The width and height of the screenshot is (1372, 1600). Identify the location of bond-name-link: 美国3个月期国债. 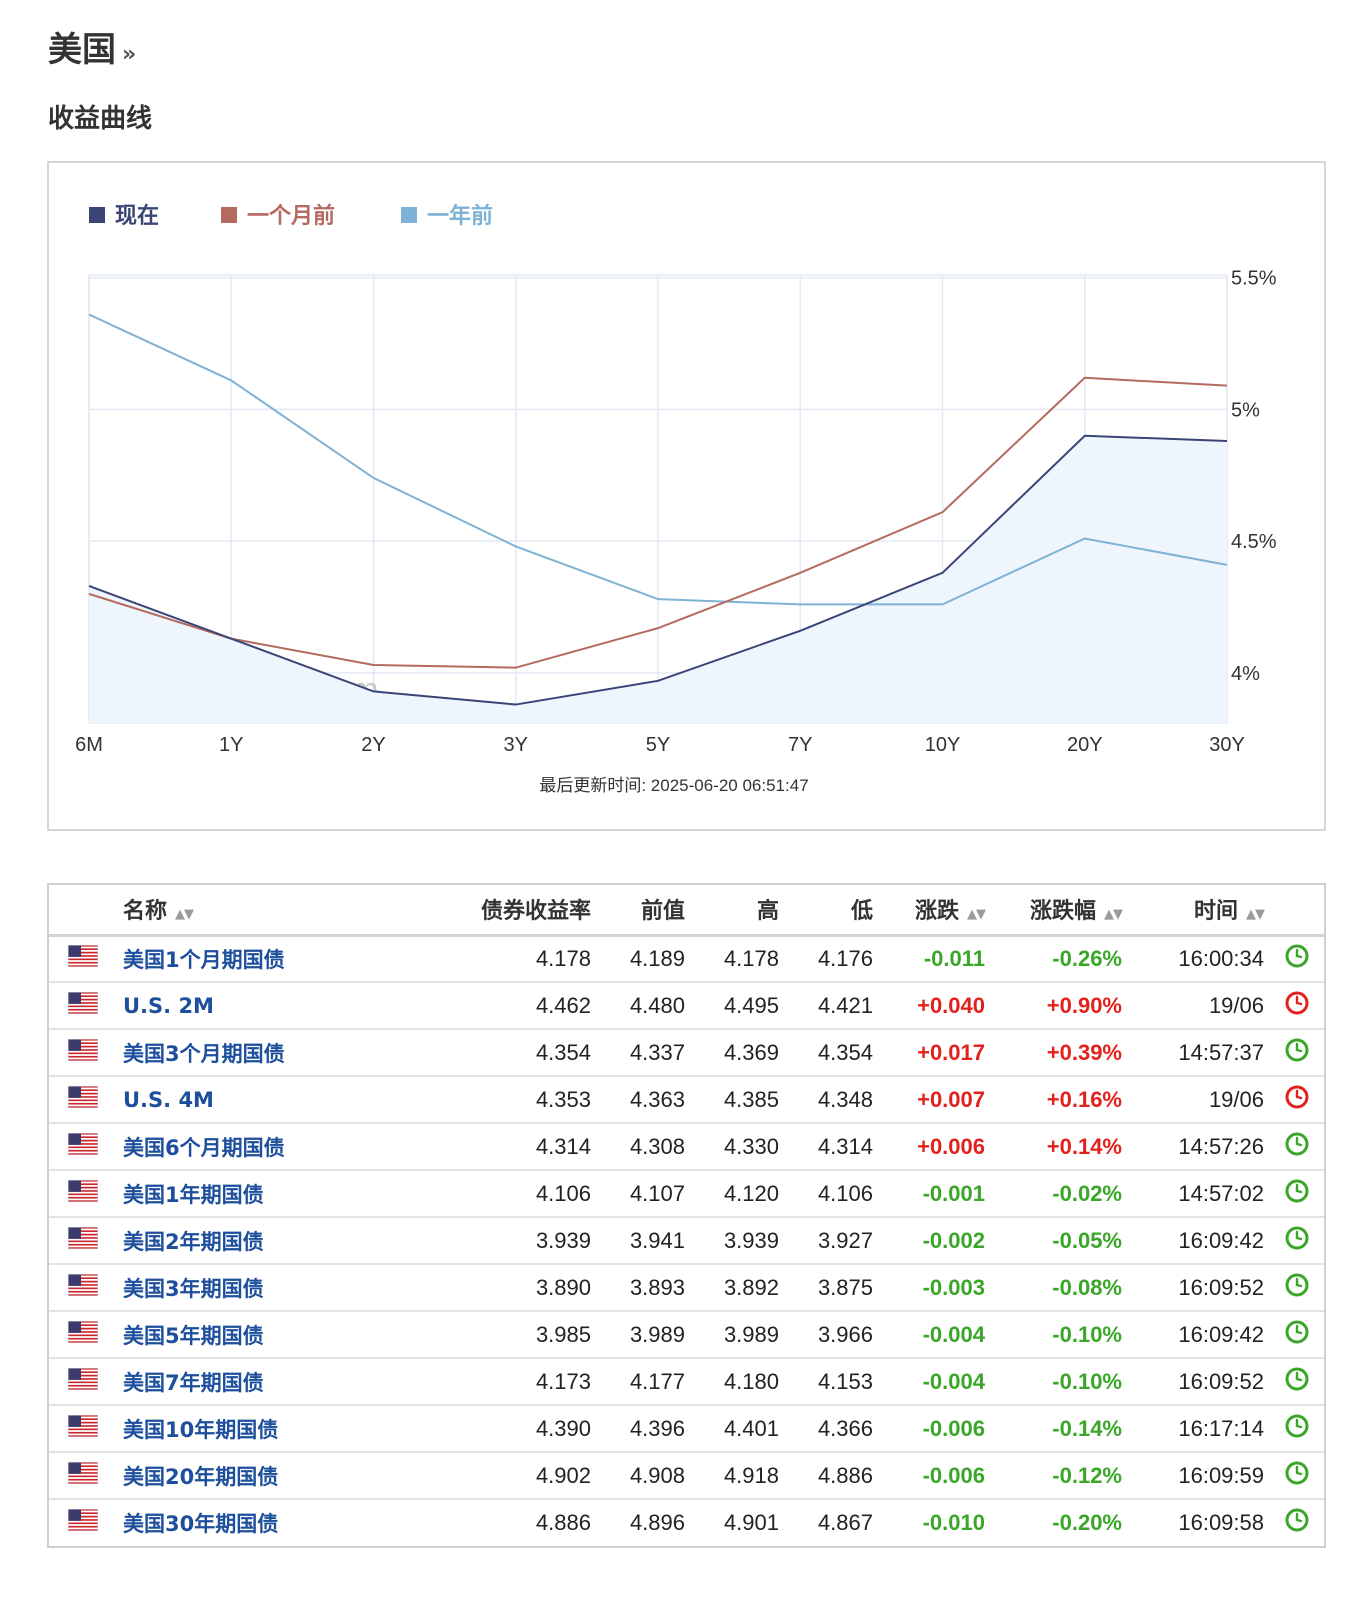
(204, 1053).